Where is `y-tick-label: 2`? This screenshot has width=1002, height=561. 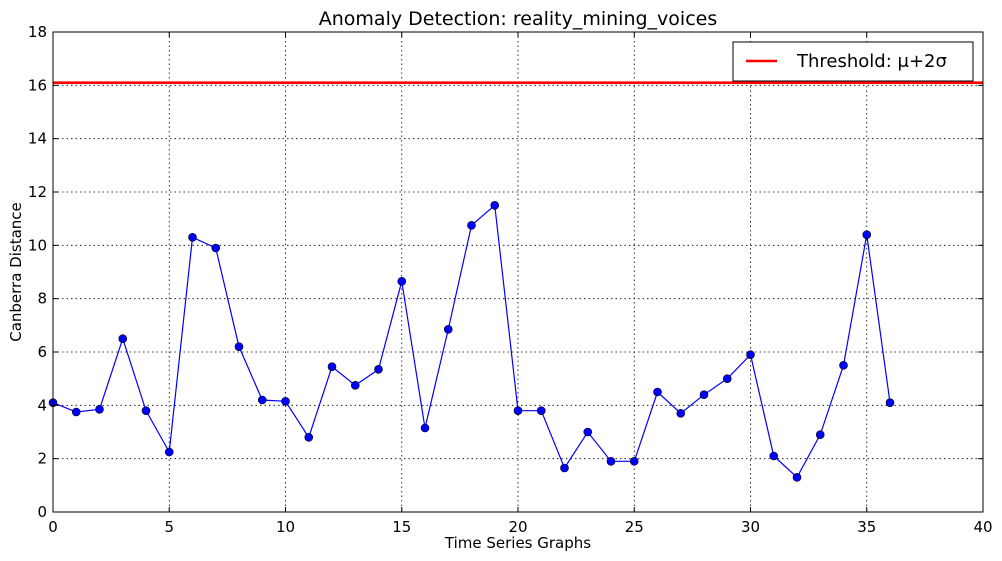
y-tick-label: 2 is located at coordinates (42, 459).